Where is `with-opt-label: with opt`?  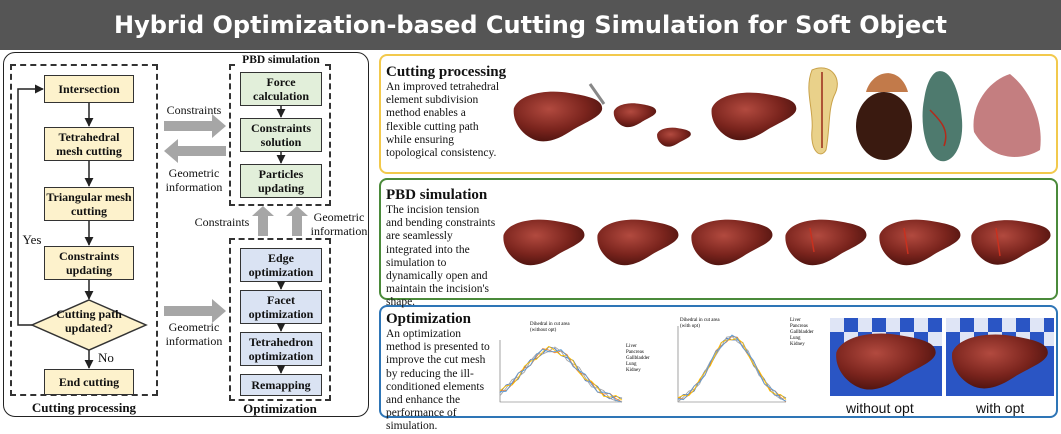
with-opt-label: with opt is located at coordinates (1000, 408).